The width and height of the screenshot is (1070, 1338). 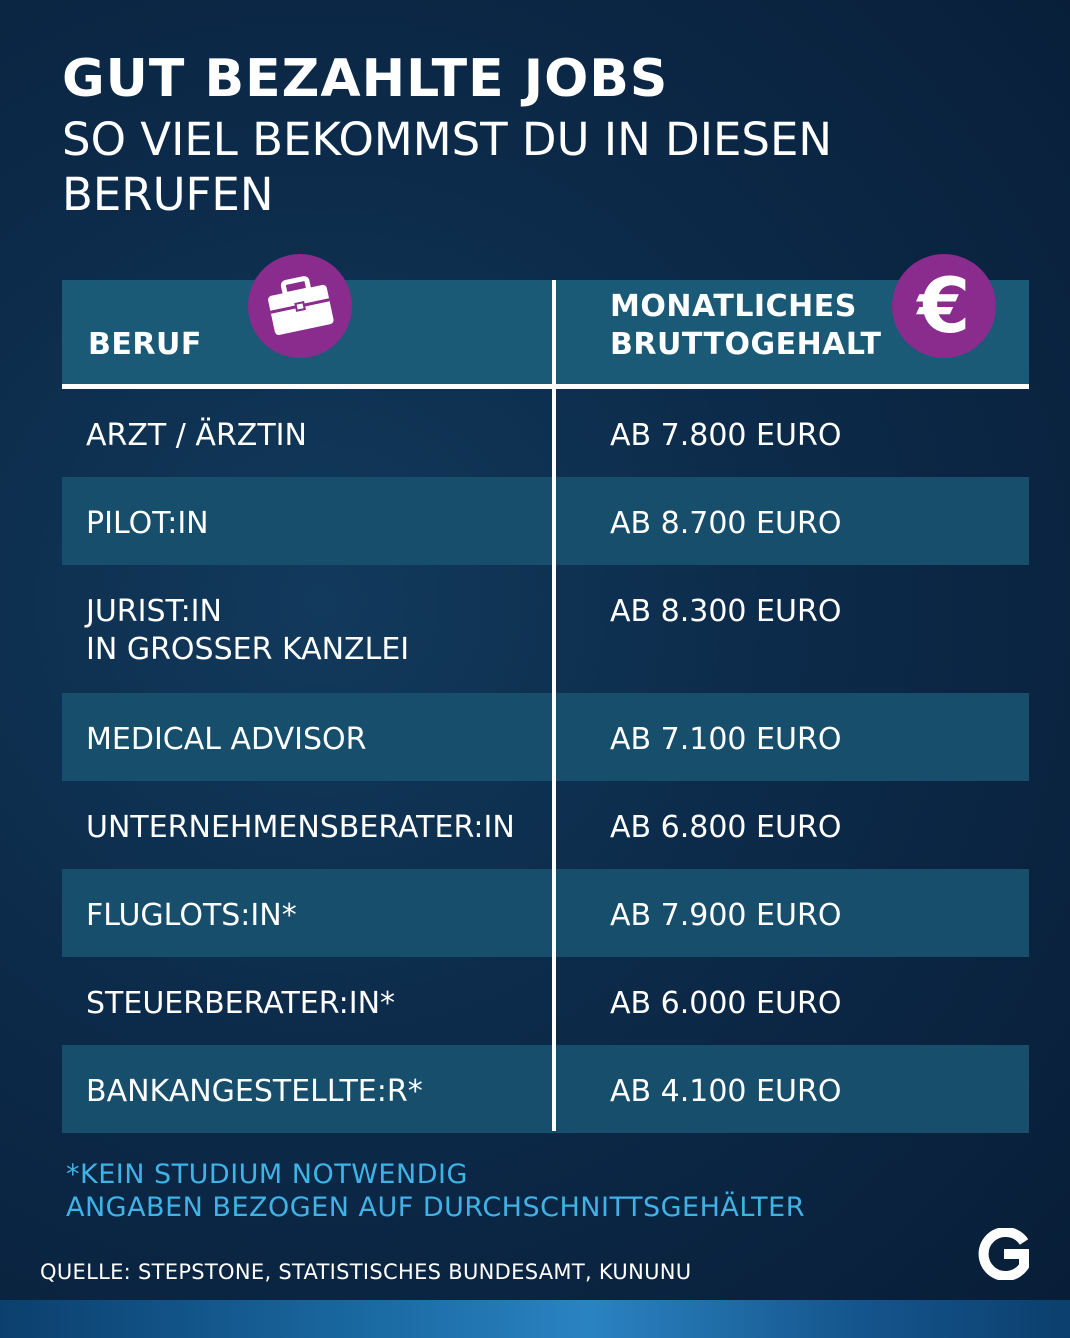 What do you see at coordinates (726, 915) in the screenshot?
I see `salary-cell: AB 7.900 EURO` at bounding box center [726, 915].